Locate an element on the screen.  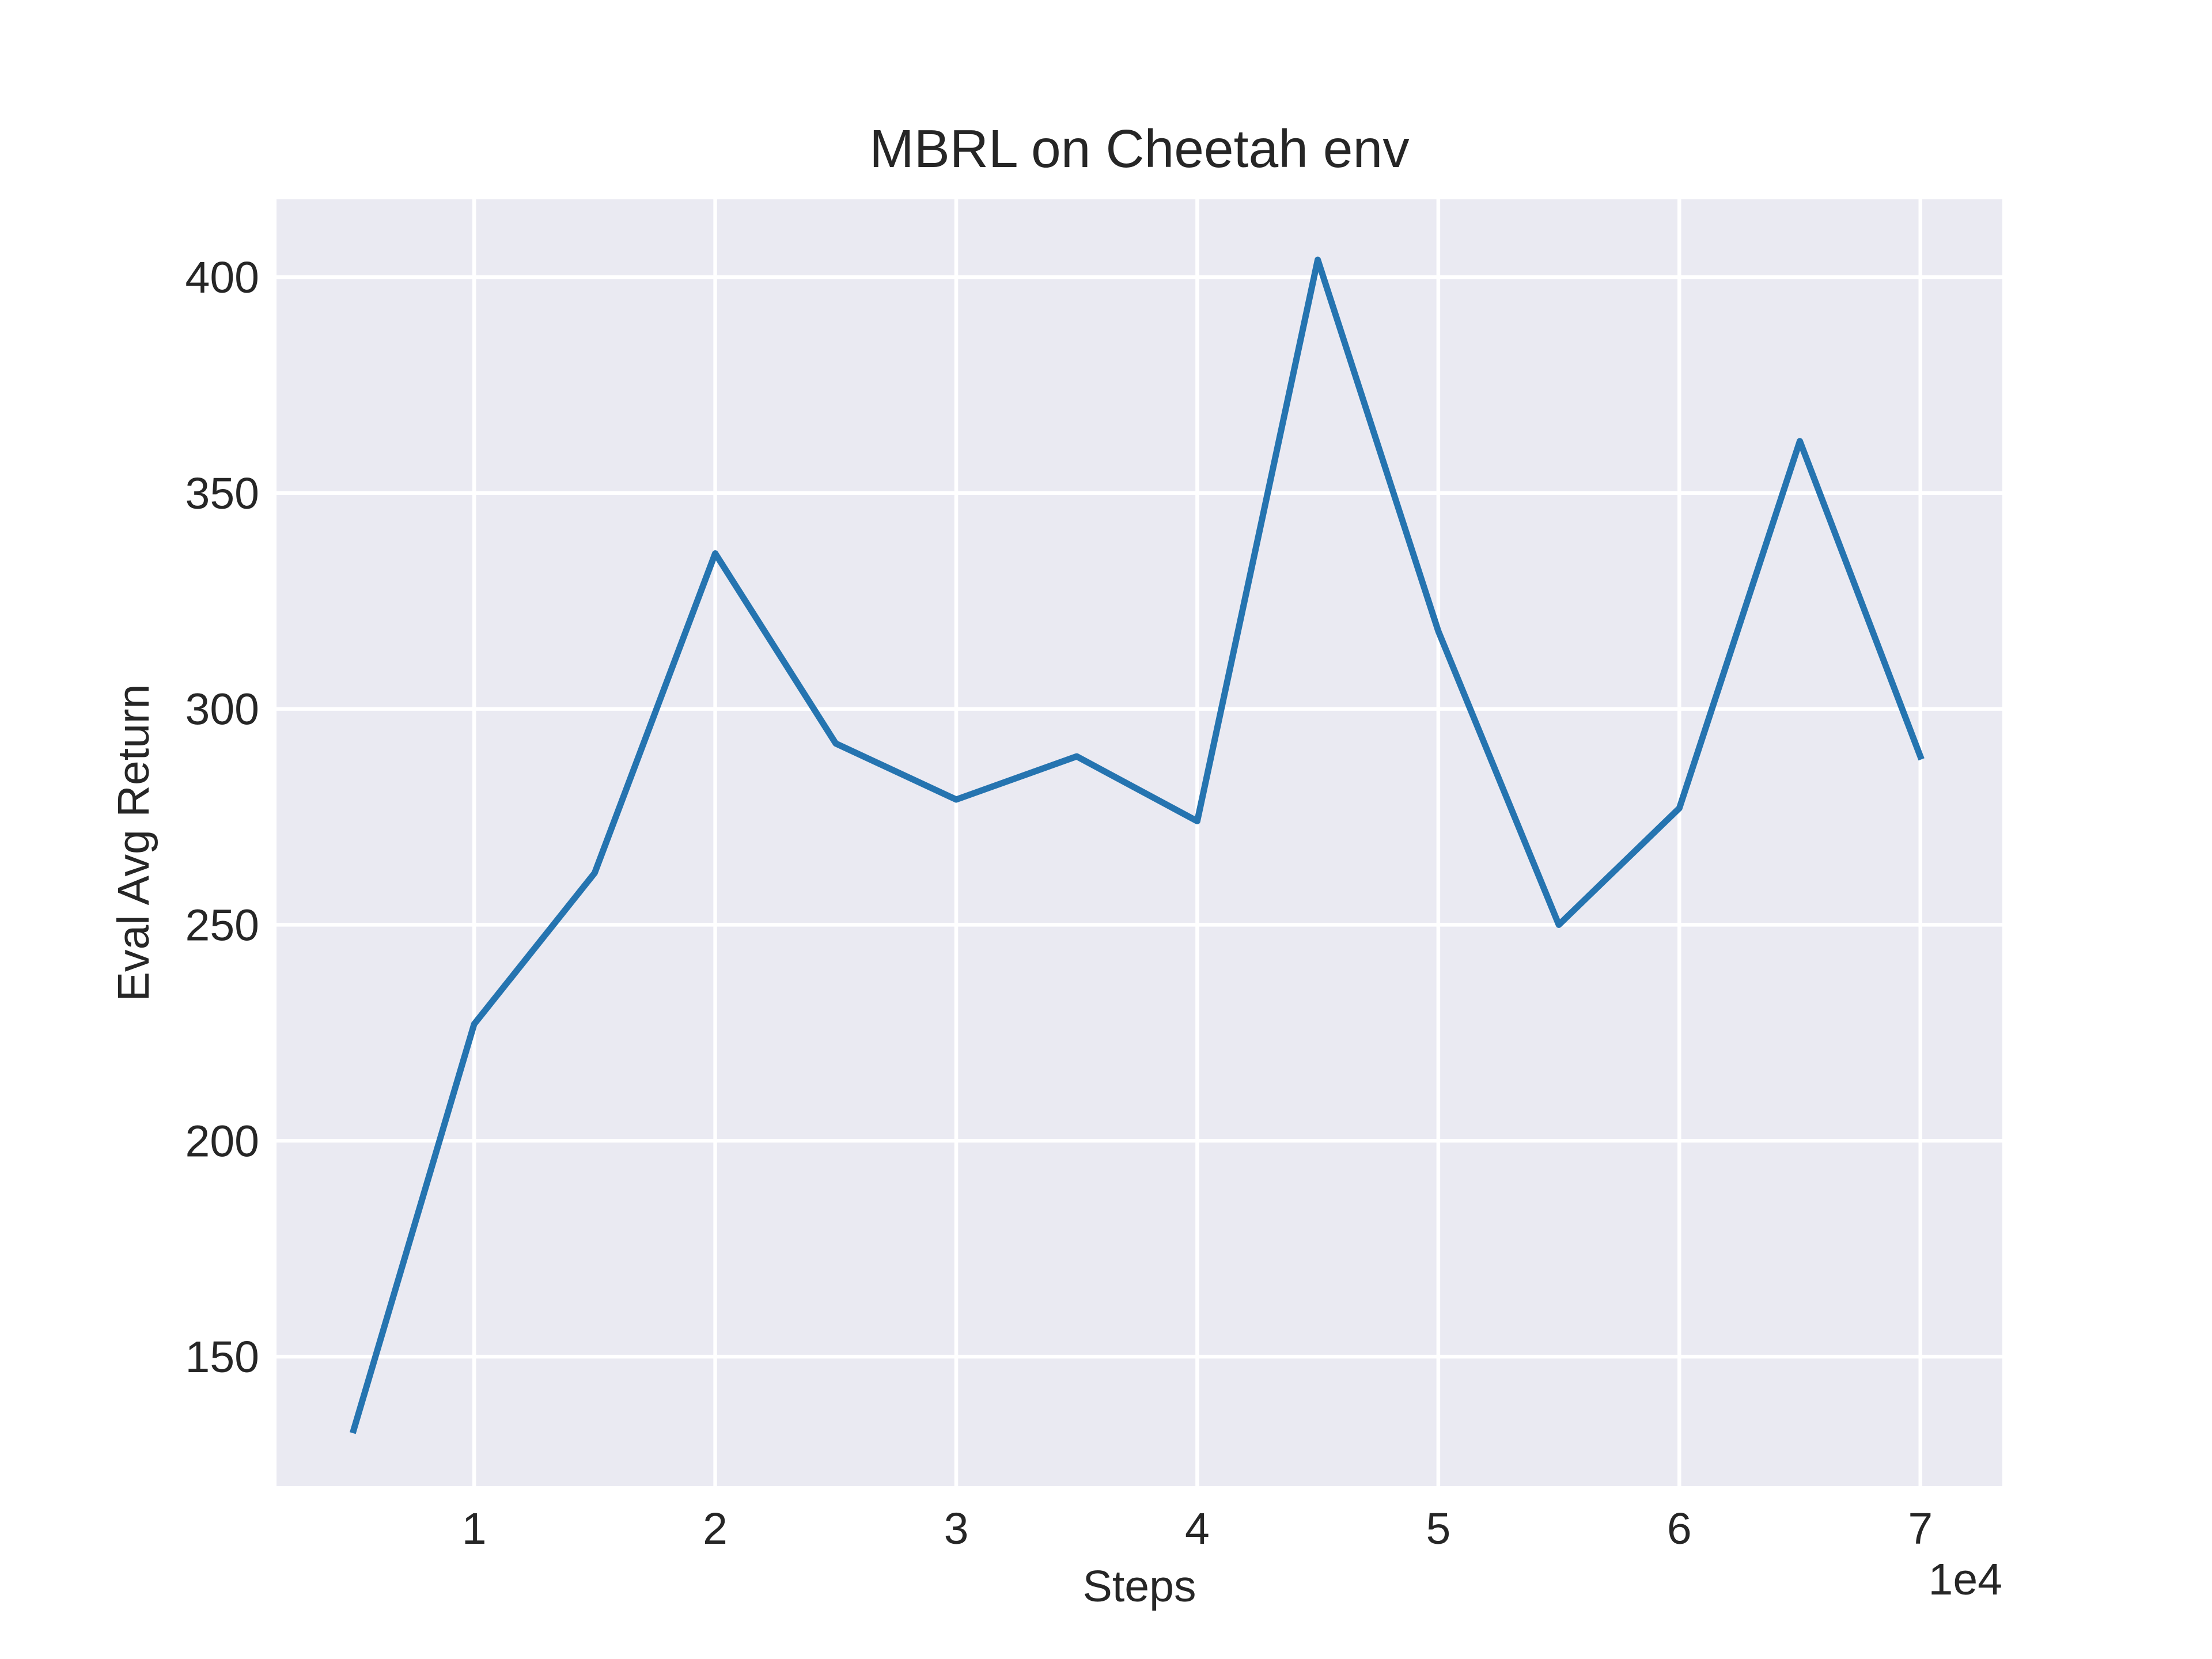
y-tick-label-350: 350 is located at coordinates (222, 493).